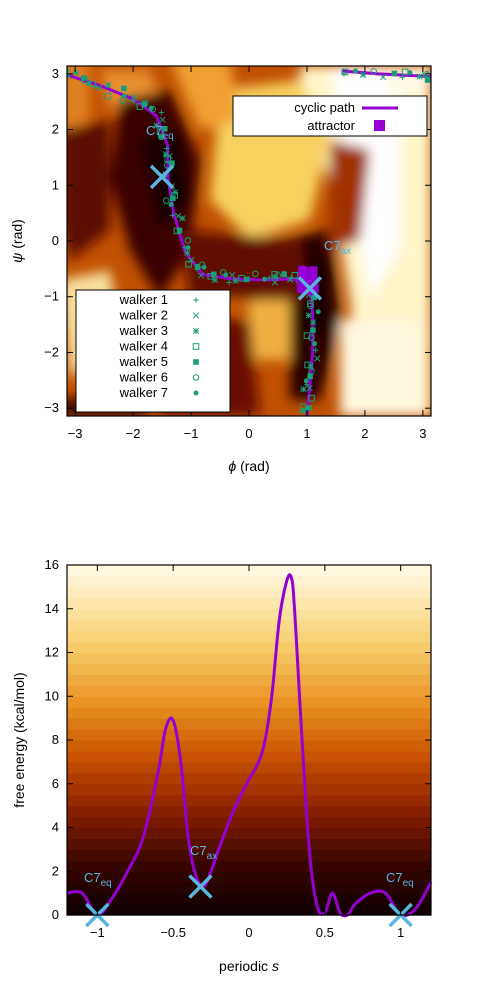  What do you see at coordinates (203, 852) in the screenshot?
I see `state-label-c7ax-bottom: C7ax` at bounding box center [203, 852].